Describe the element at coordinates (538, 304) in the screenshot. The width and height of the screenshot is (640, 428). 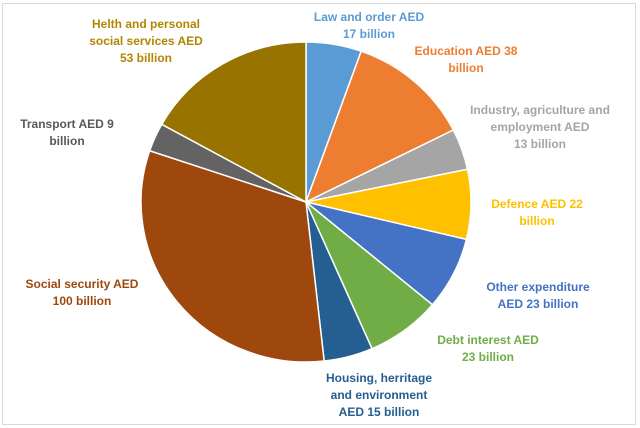
I see `slice-label-line: AED 23 billion` at that location.